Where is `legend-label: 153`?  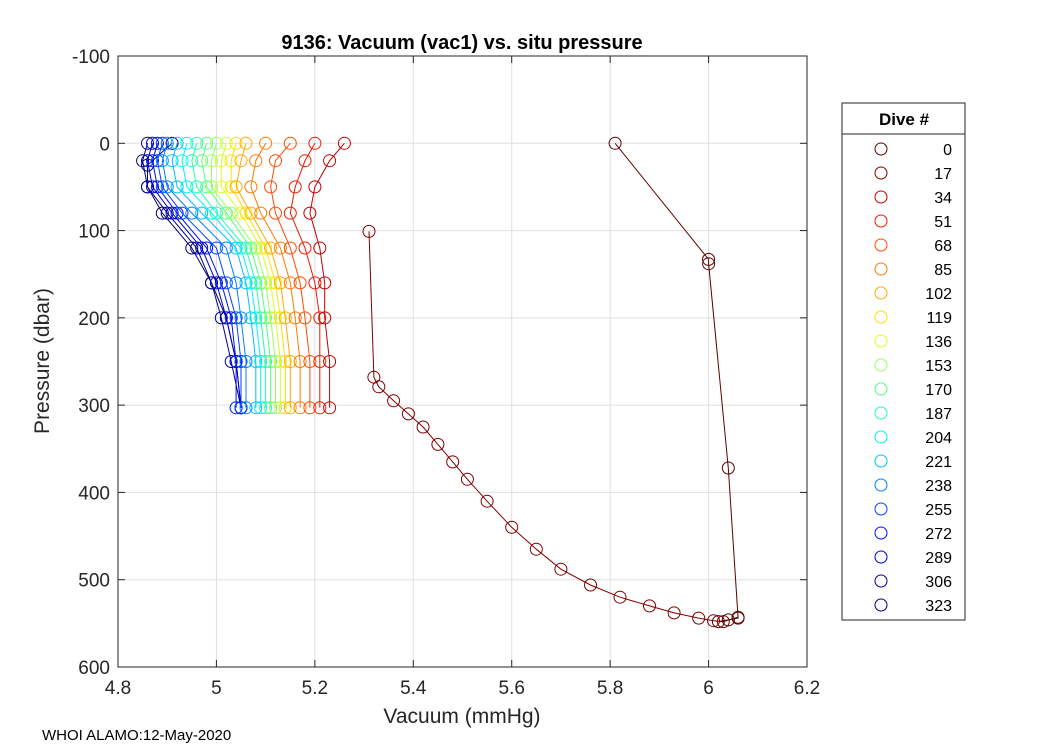
legend-label: 153 is located at coordinates (938, 366).